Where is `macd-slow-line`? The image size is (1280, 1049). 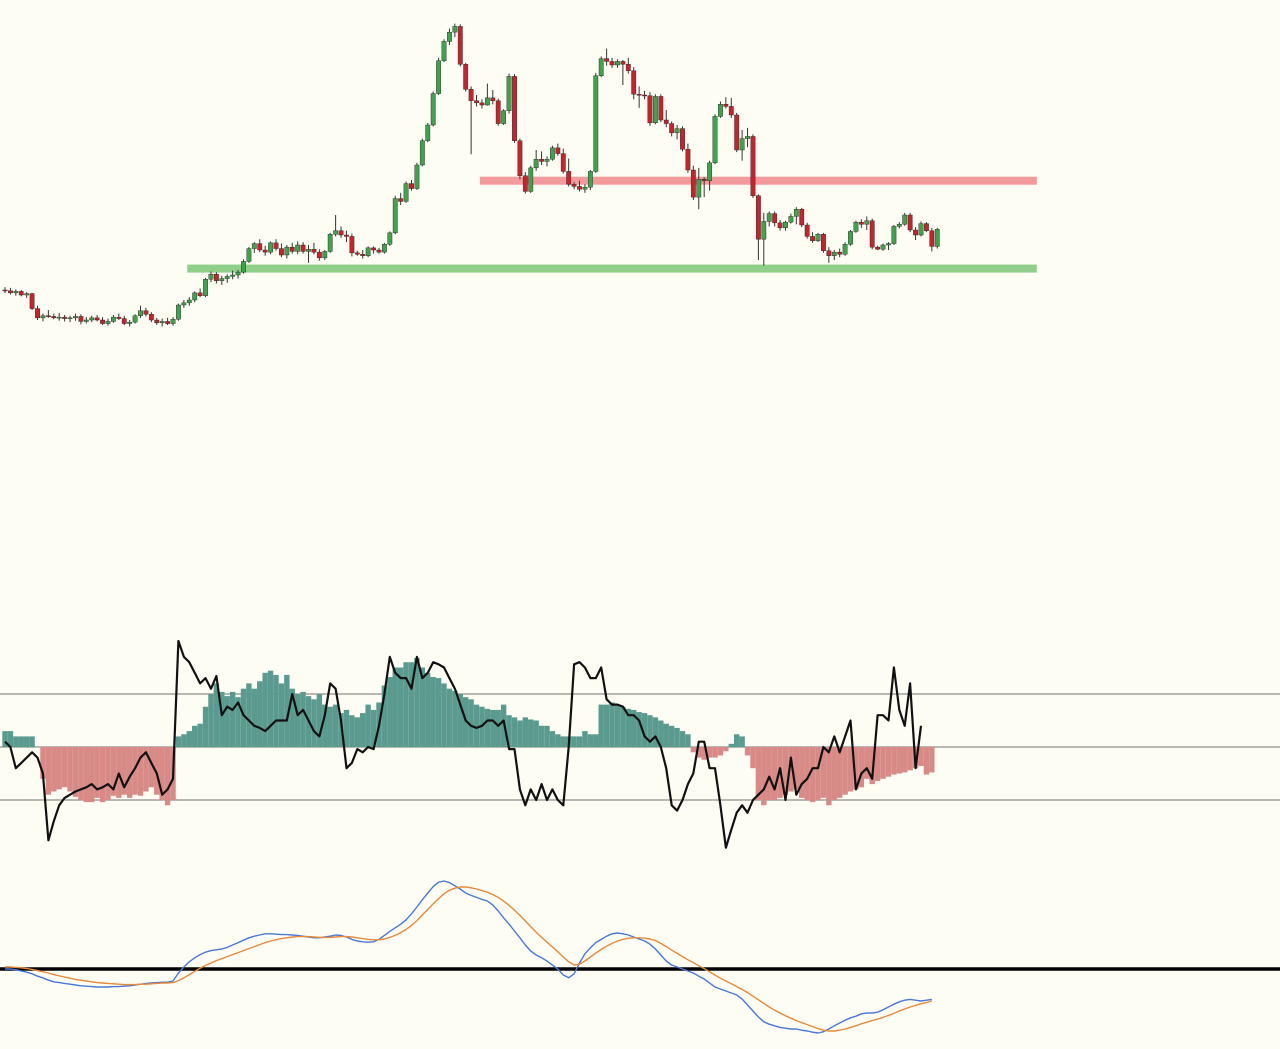
macd-slow-line is located at coordinates (468, 959).